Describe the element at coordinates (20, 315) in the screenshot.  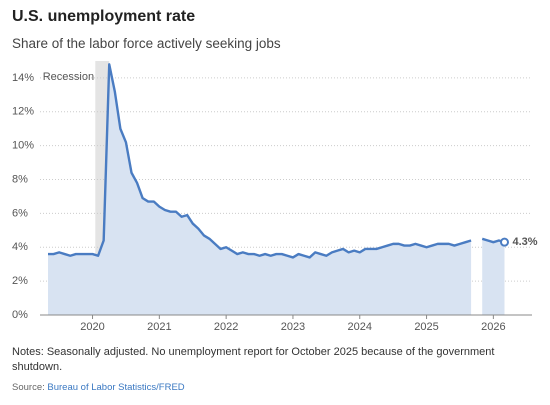
I see `y-tick-label: 0%` at that location.